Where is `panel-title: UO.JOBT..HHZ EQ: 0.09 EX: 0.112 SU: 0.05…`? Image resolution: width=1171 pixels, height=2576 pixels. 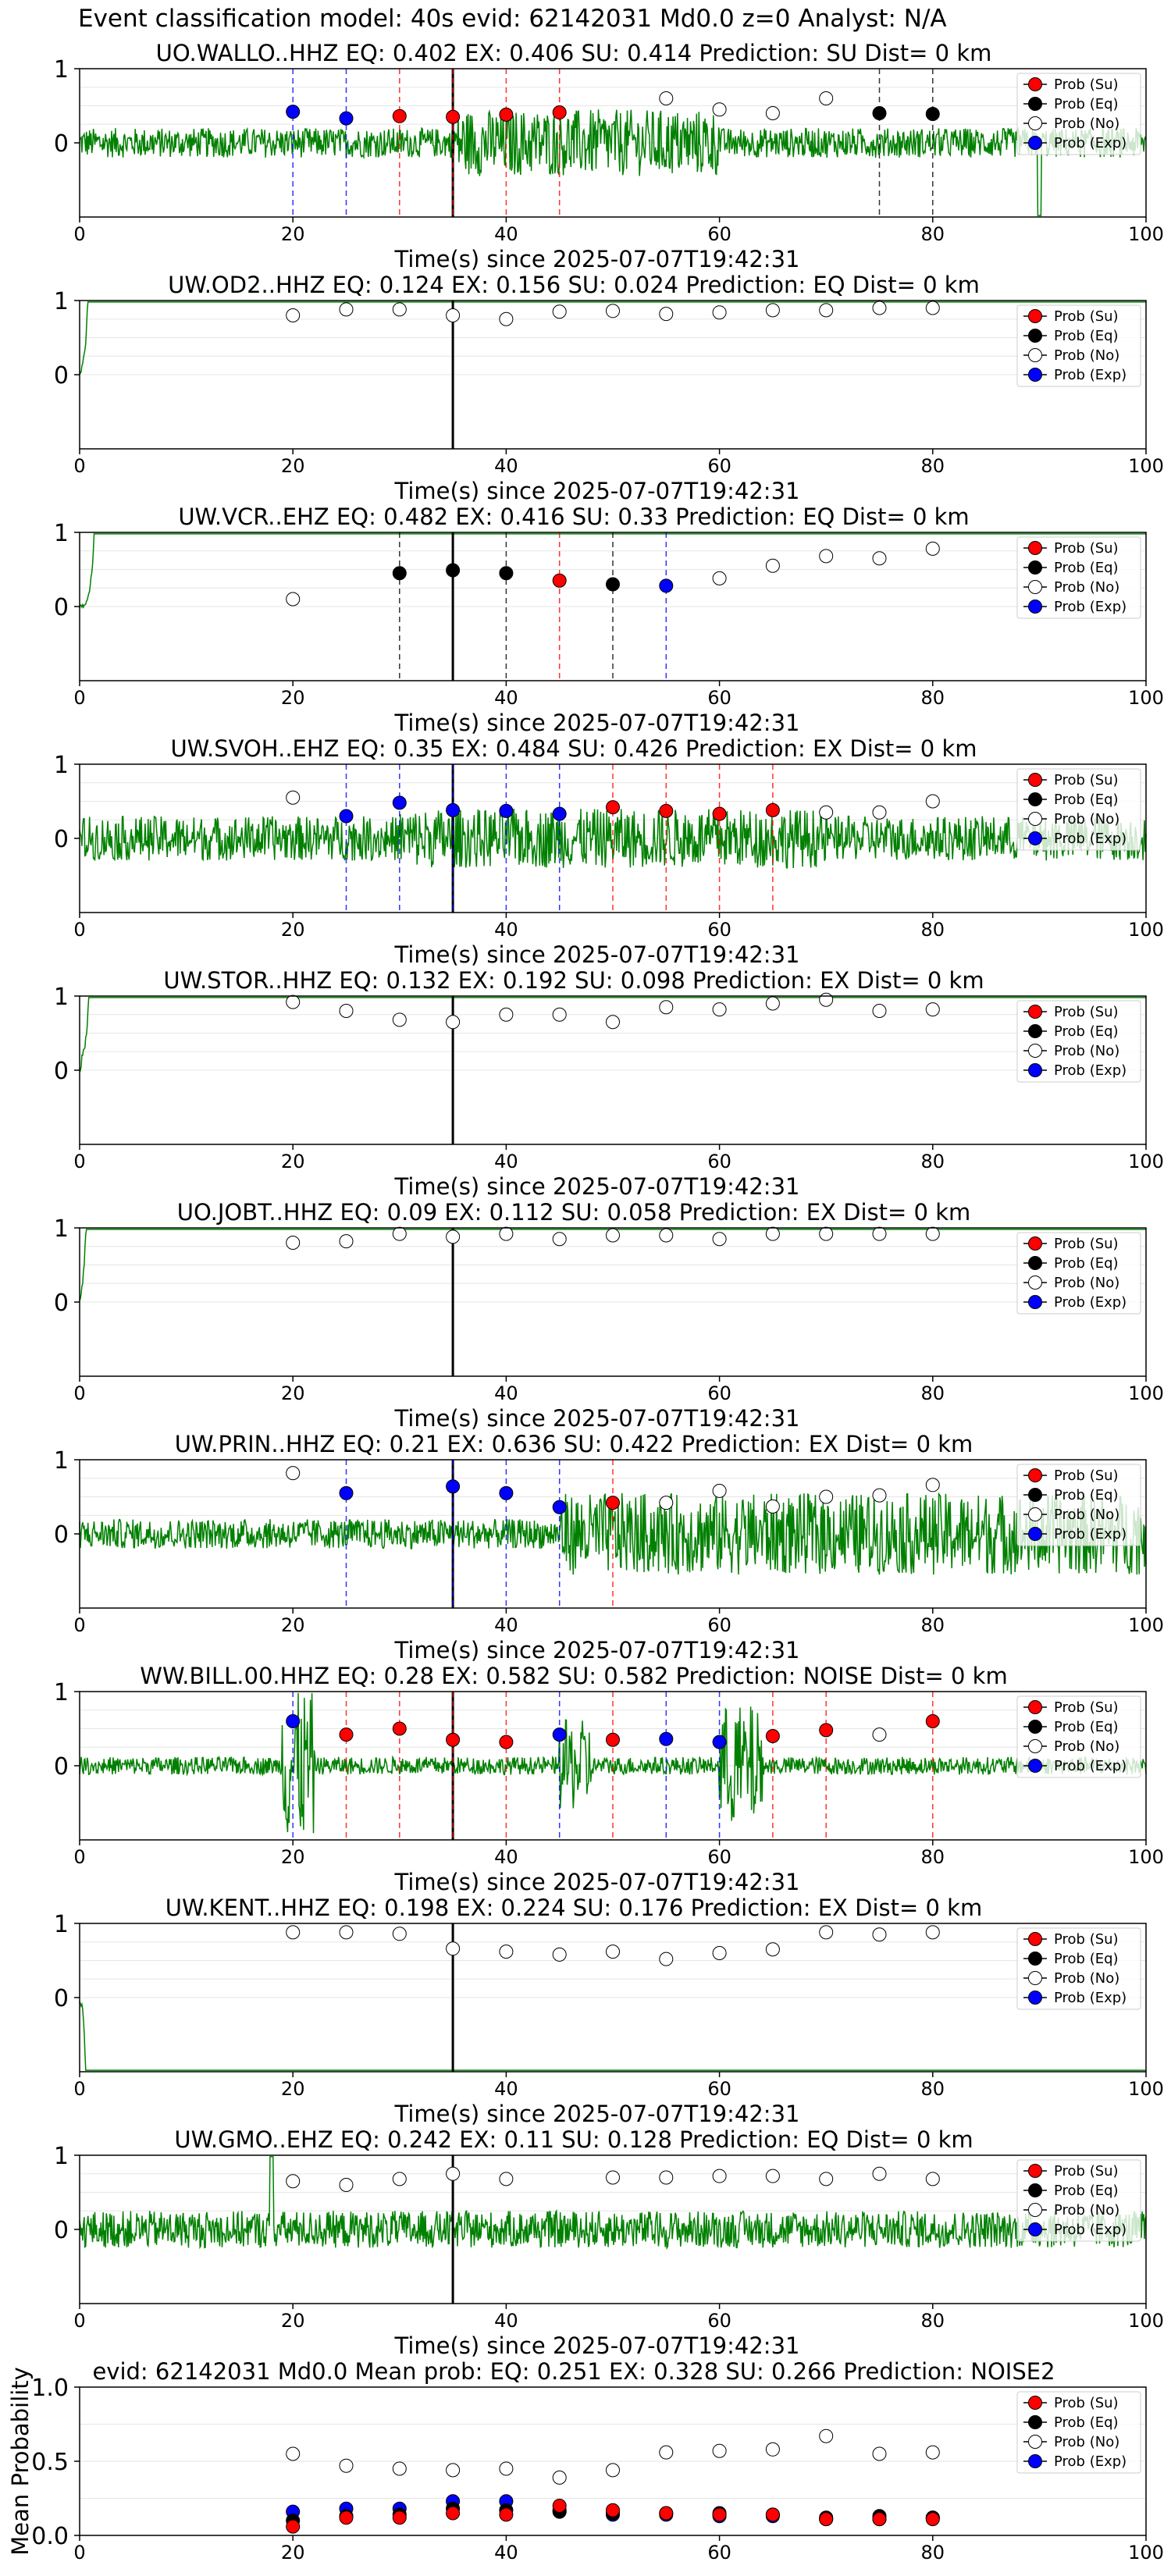 panel-title: UO.JOBT..HHZ EQ: 0.09 EX: 0.112 SU: 0.05… is located at coordinates (574, 1212).